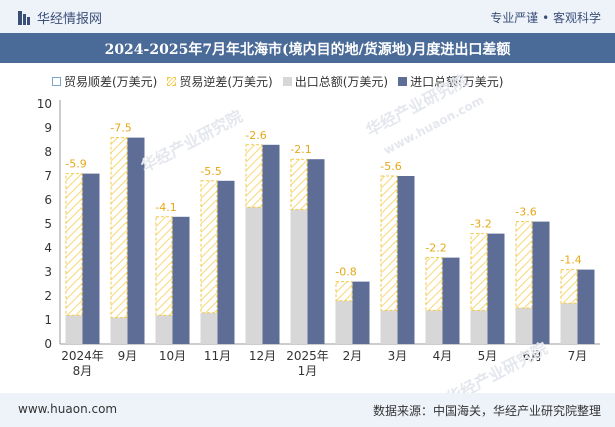  I want to click on legend-swatch-deficit, so click(172, 81).